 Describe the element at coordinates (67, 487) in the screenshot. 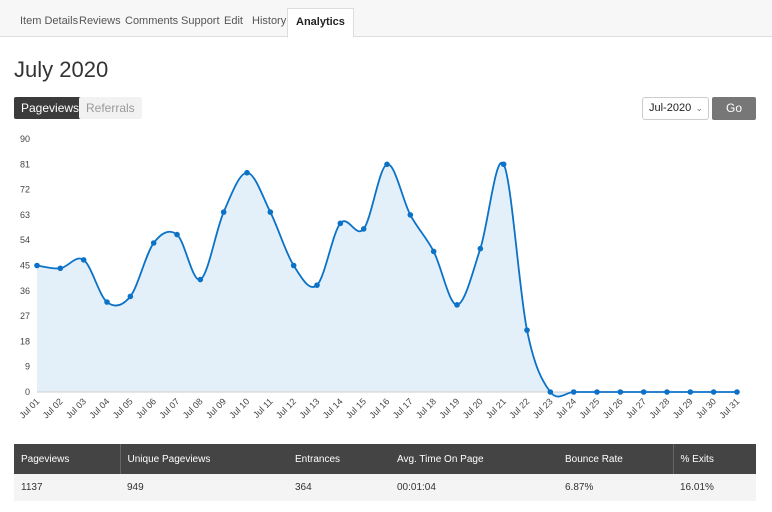

I see `value-pageviews: 1137` at that location.